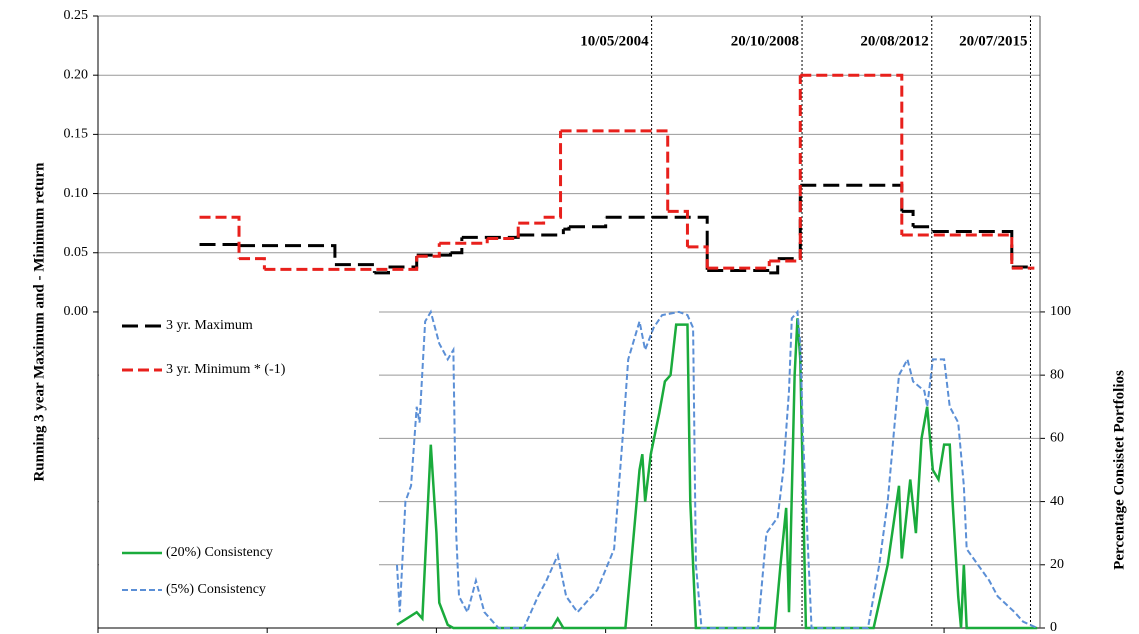 This screenshot has width=1139, height=634. Describe the element at coordinates (1053, 627) in the screenshot. I see `y2-tick-label: 0` at that location.